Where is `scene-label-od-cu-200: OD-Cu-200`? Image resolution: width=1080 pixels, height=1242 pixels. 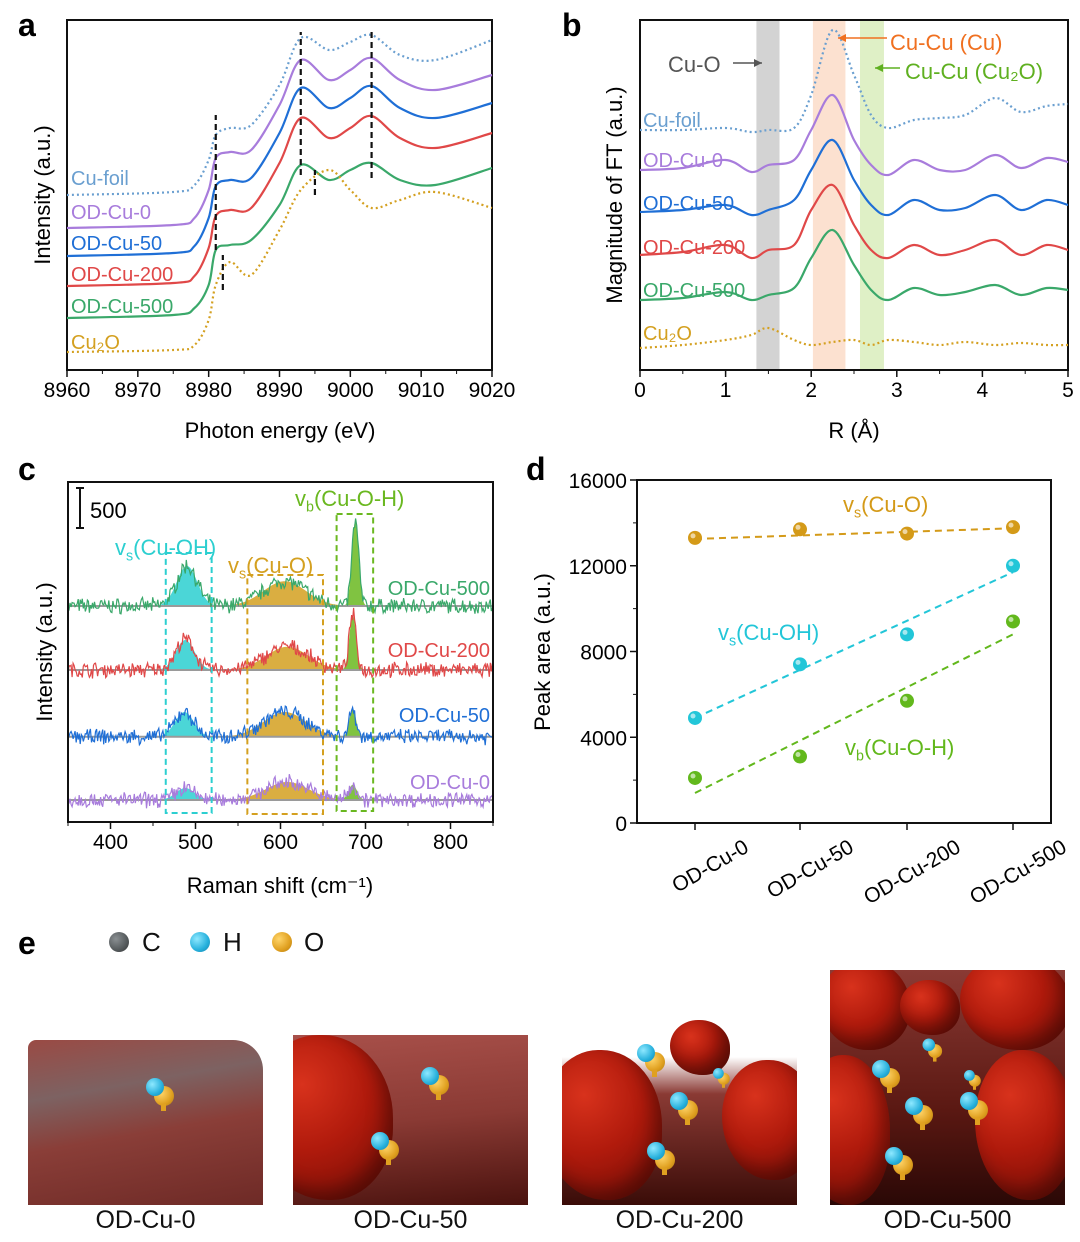
scene-label-od-cu-200: OD-Cu-200 is located at coordinates (679, 1220).